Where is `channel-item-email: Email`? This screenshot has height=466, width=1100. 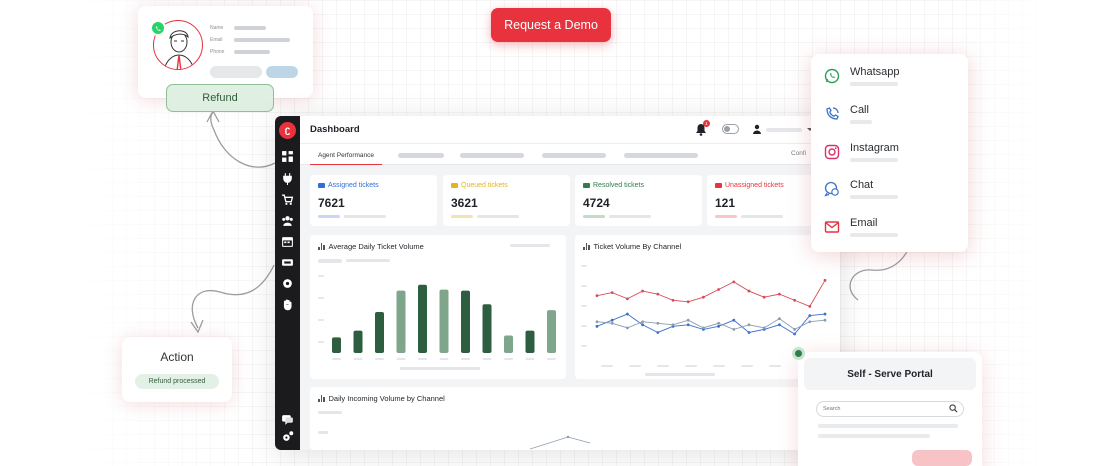 channel-item-email: Email is located at coordinates (889, 232).